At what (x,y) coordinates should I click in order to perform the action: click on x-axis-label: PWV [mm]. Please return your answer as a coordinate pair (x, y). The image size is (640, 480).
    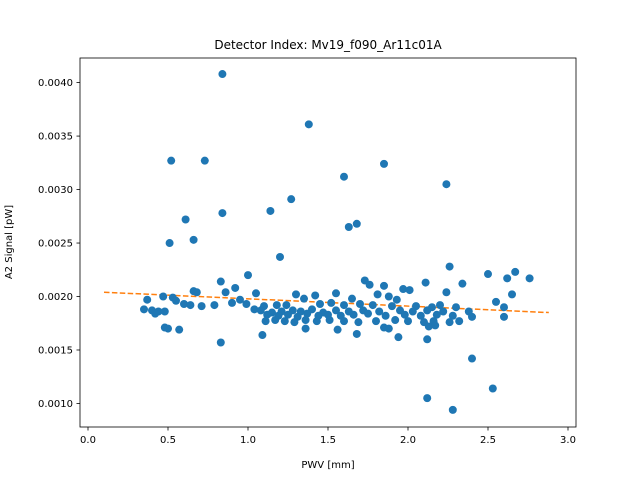
    Looking at the image, I should click on (327, 465).